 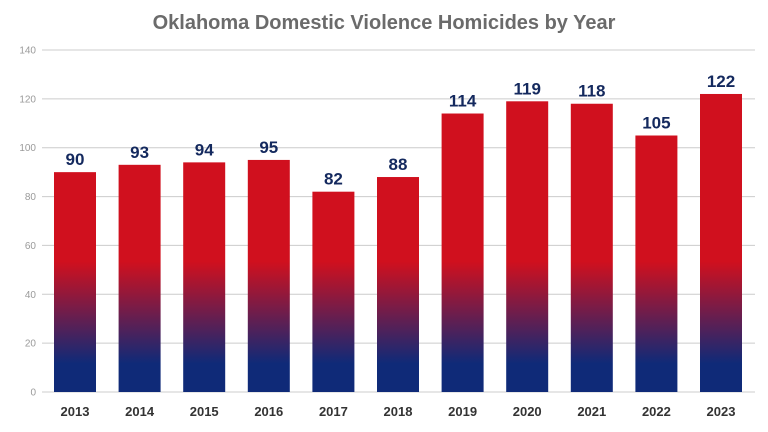 I want to click on x-tick-label-2019: 2019, so click(x=462, y=411).